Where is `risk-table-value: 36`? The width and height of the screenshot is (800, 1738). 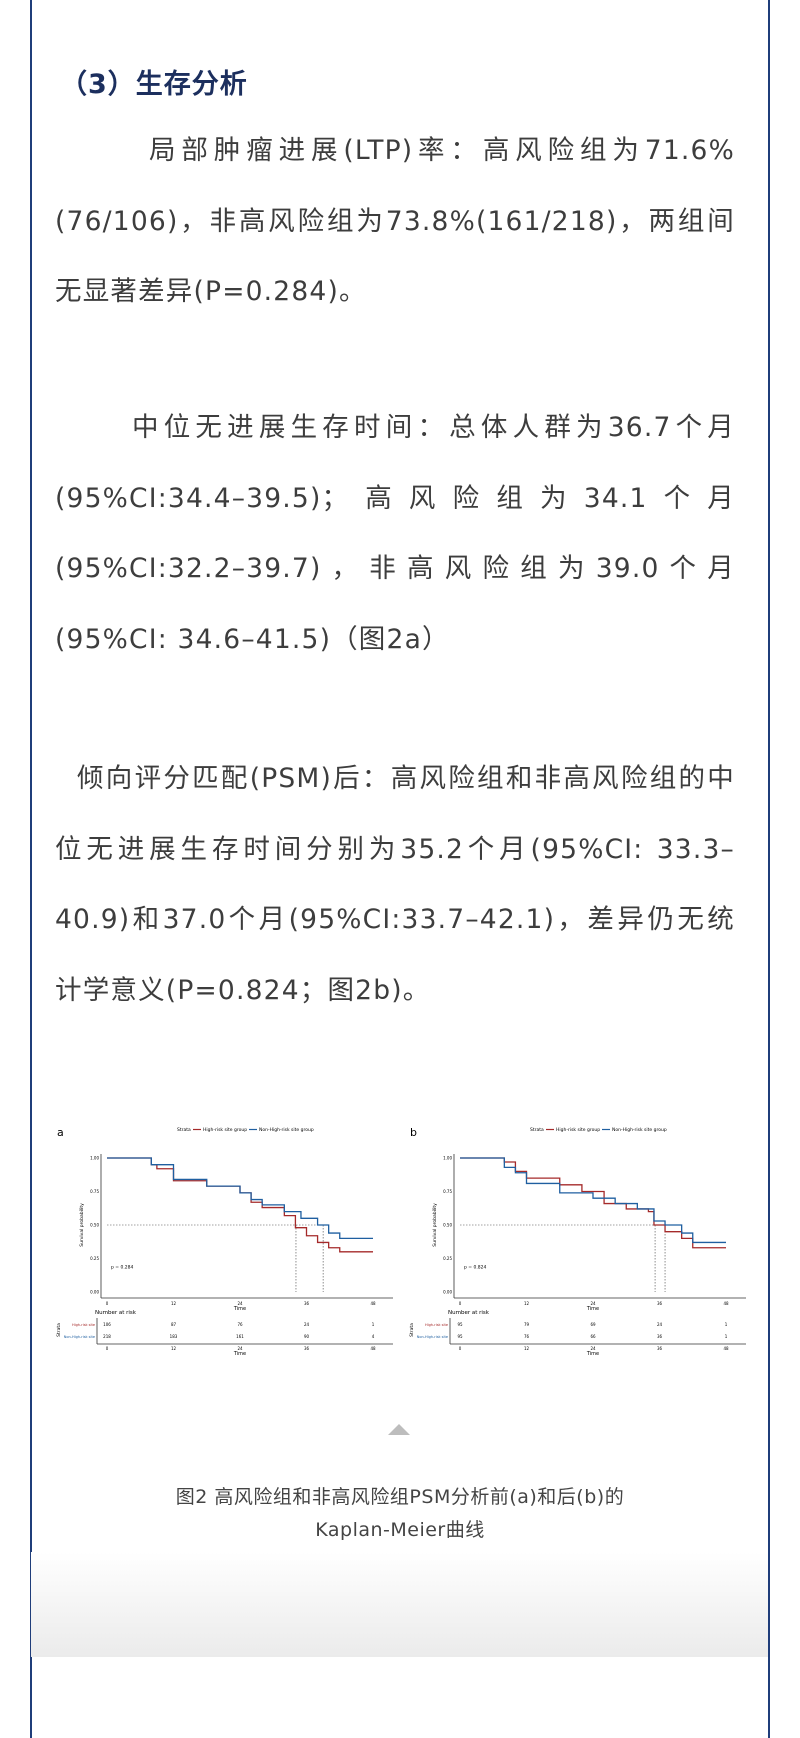 risk-table-value: 36 is located at coordinates (660, 1336).